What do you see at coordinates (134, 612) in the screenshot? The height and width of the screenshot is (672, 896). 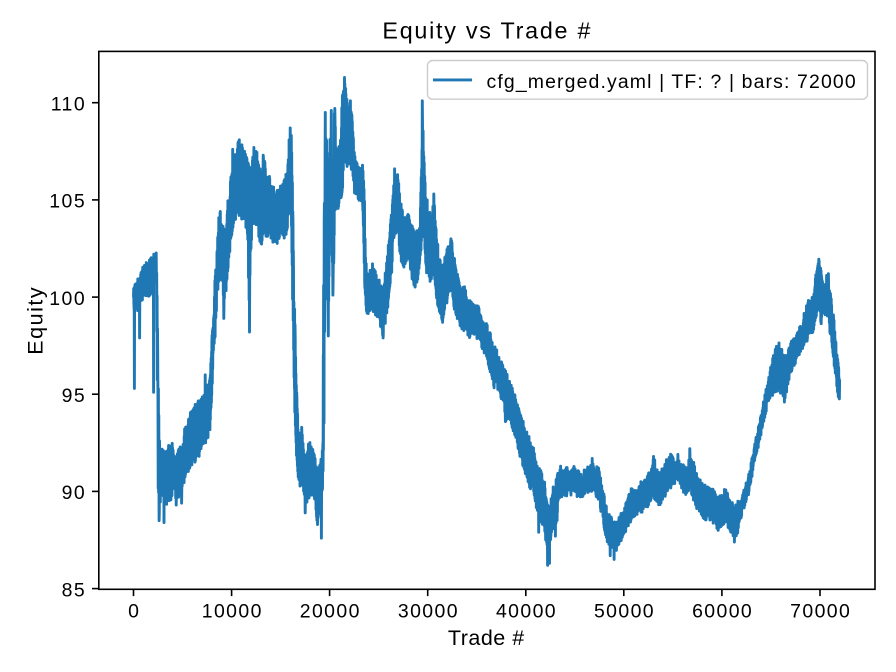 I see `svg-text: 0` at bounding box center [134, 612].